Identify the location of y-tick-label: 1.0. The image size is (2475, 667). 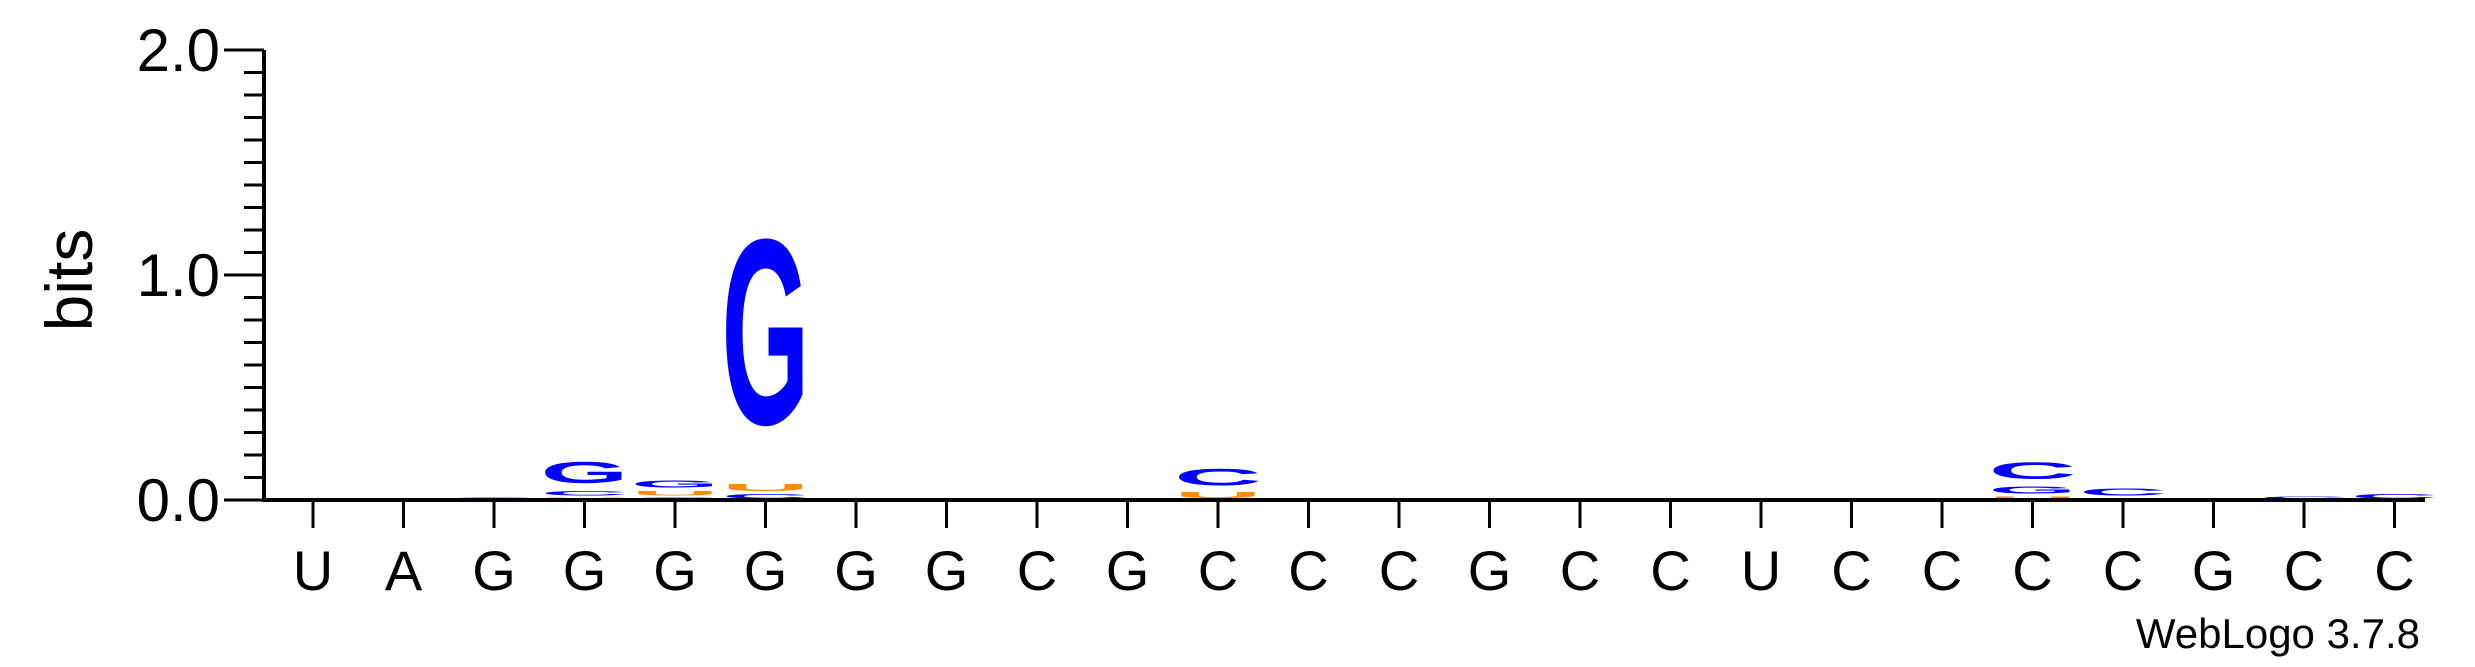
(178, 275).